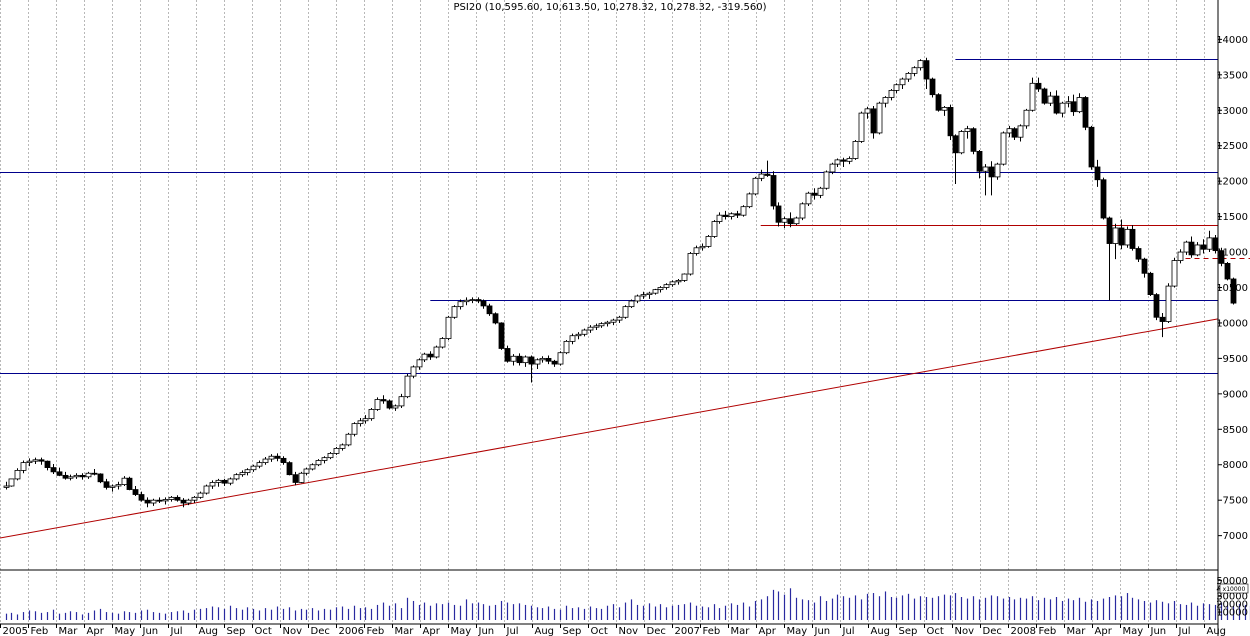  Describe the element at coordinates (1235, 394) in the screenshot. I see `y-tick-label: 9000` at that location.